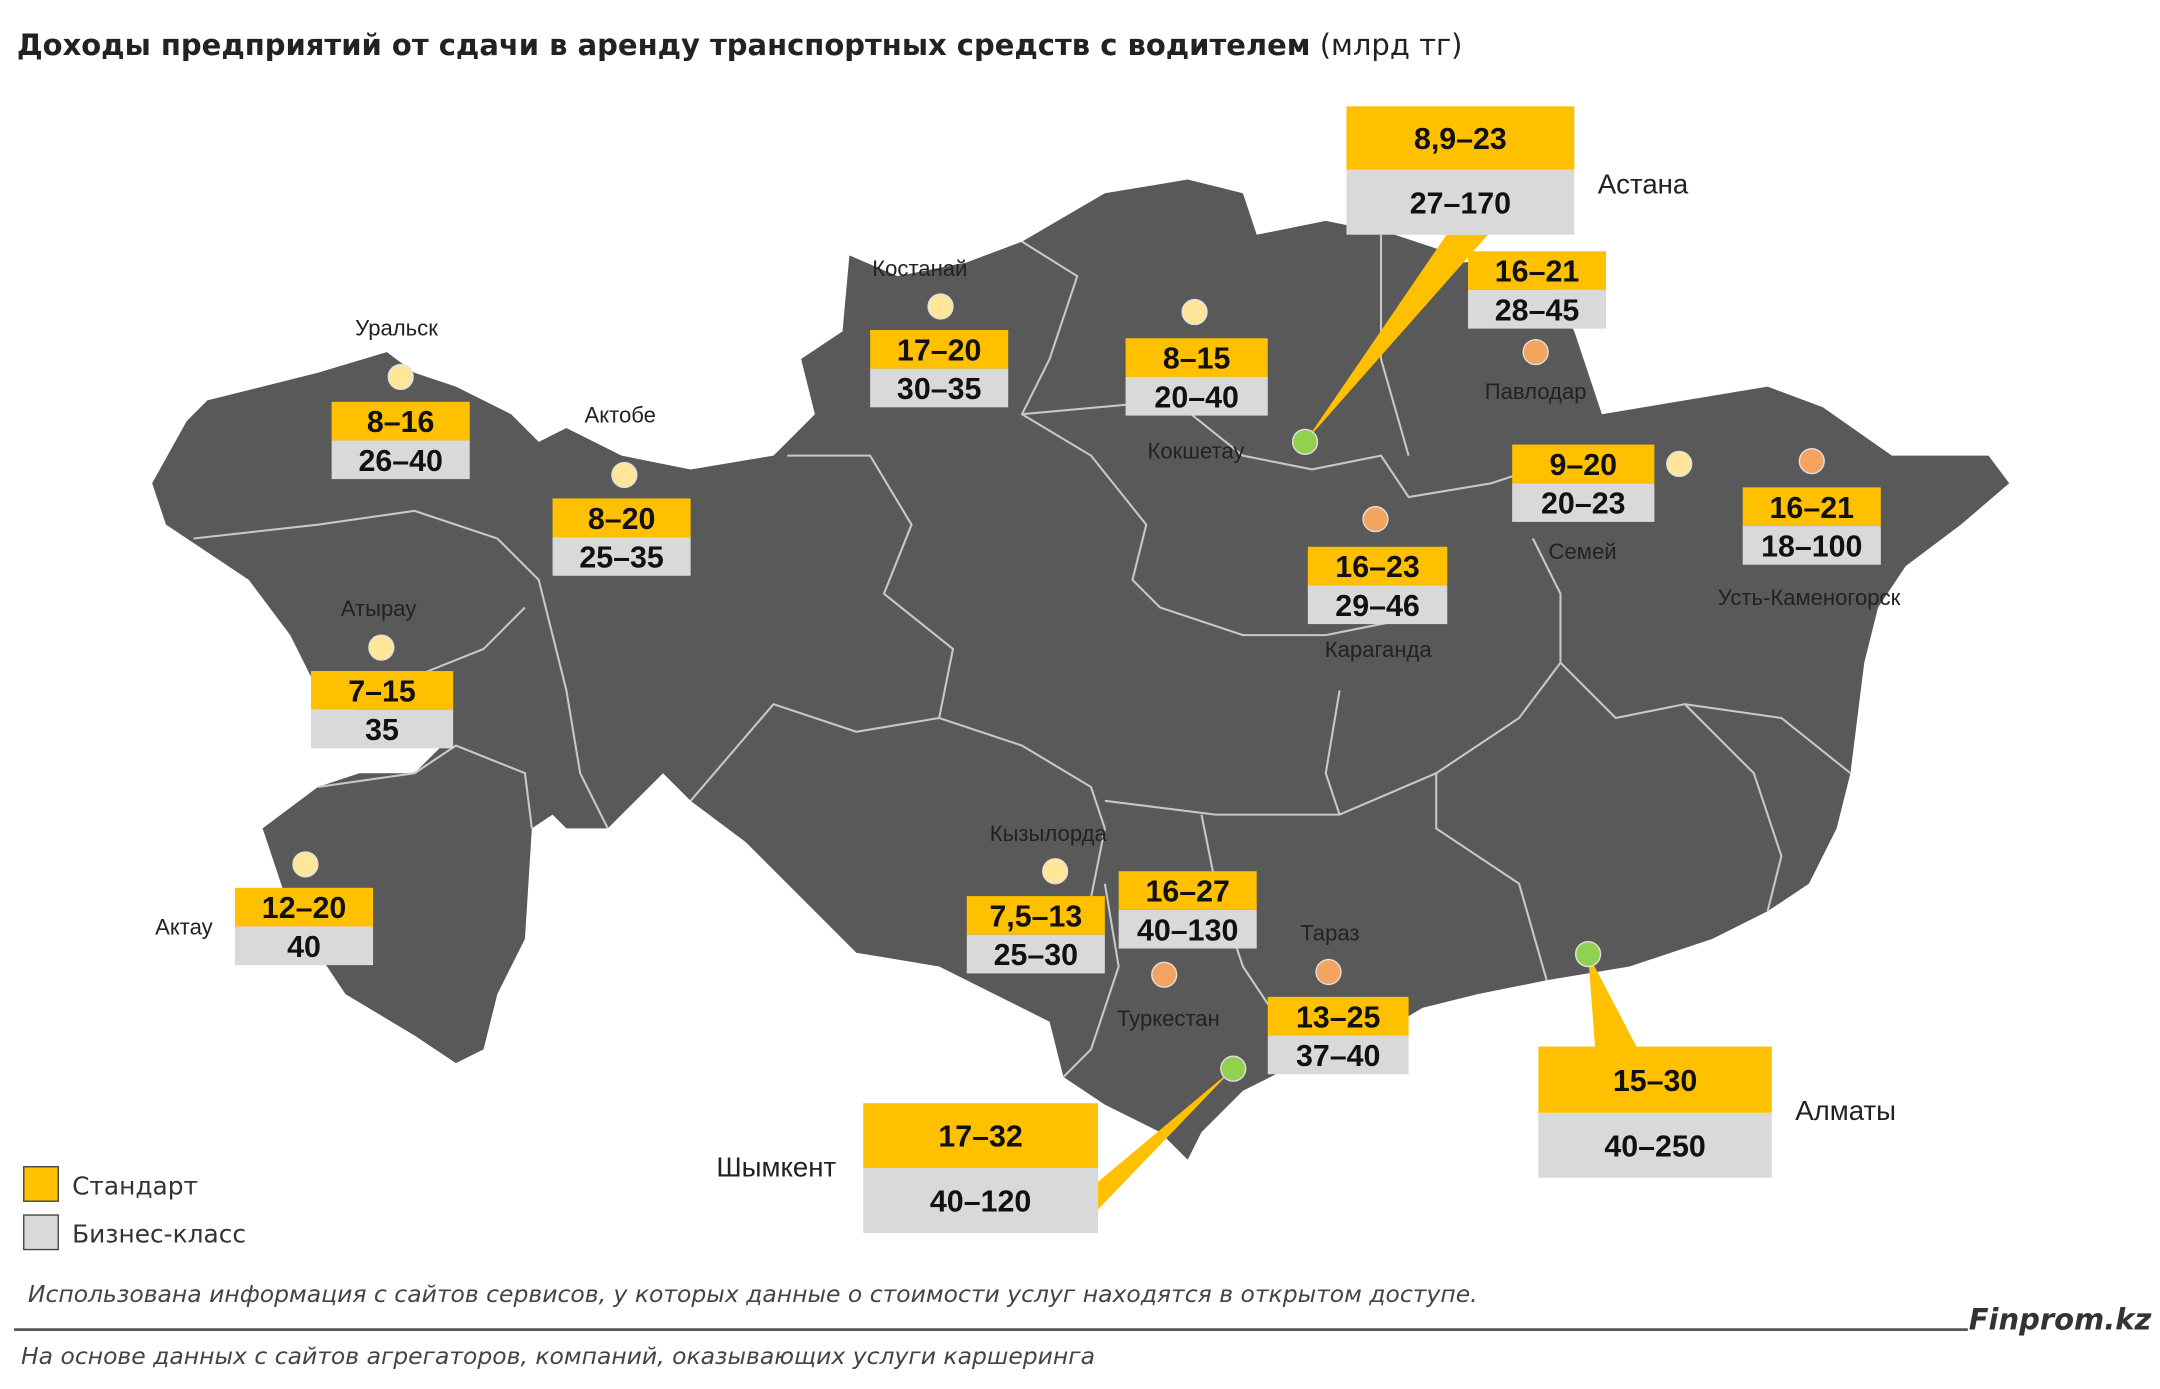  Describe the element at coordinates (41, 1232) in the screenshot. I see `legend-swatch-business` at that location.